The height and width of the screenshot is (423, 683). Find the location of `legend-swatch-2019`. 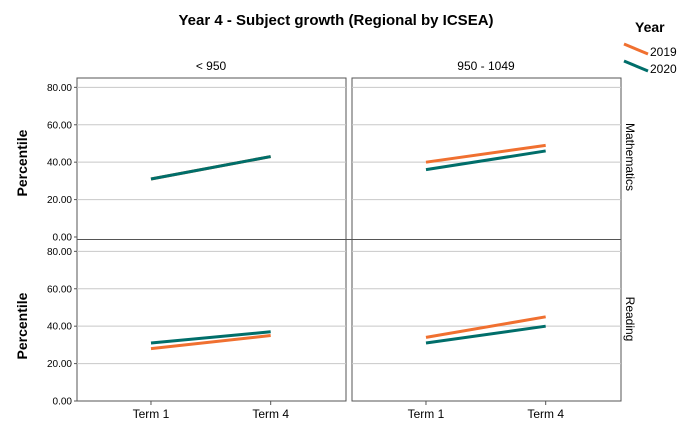

legend-swatch-2019 is located at coordinates (636, 49).